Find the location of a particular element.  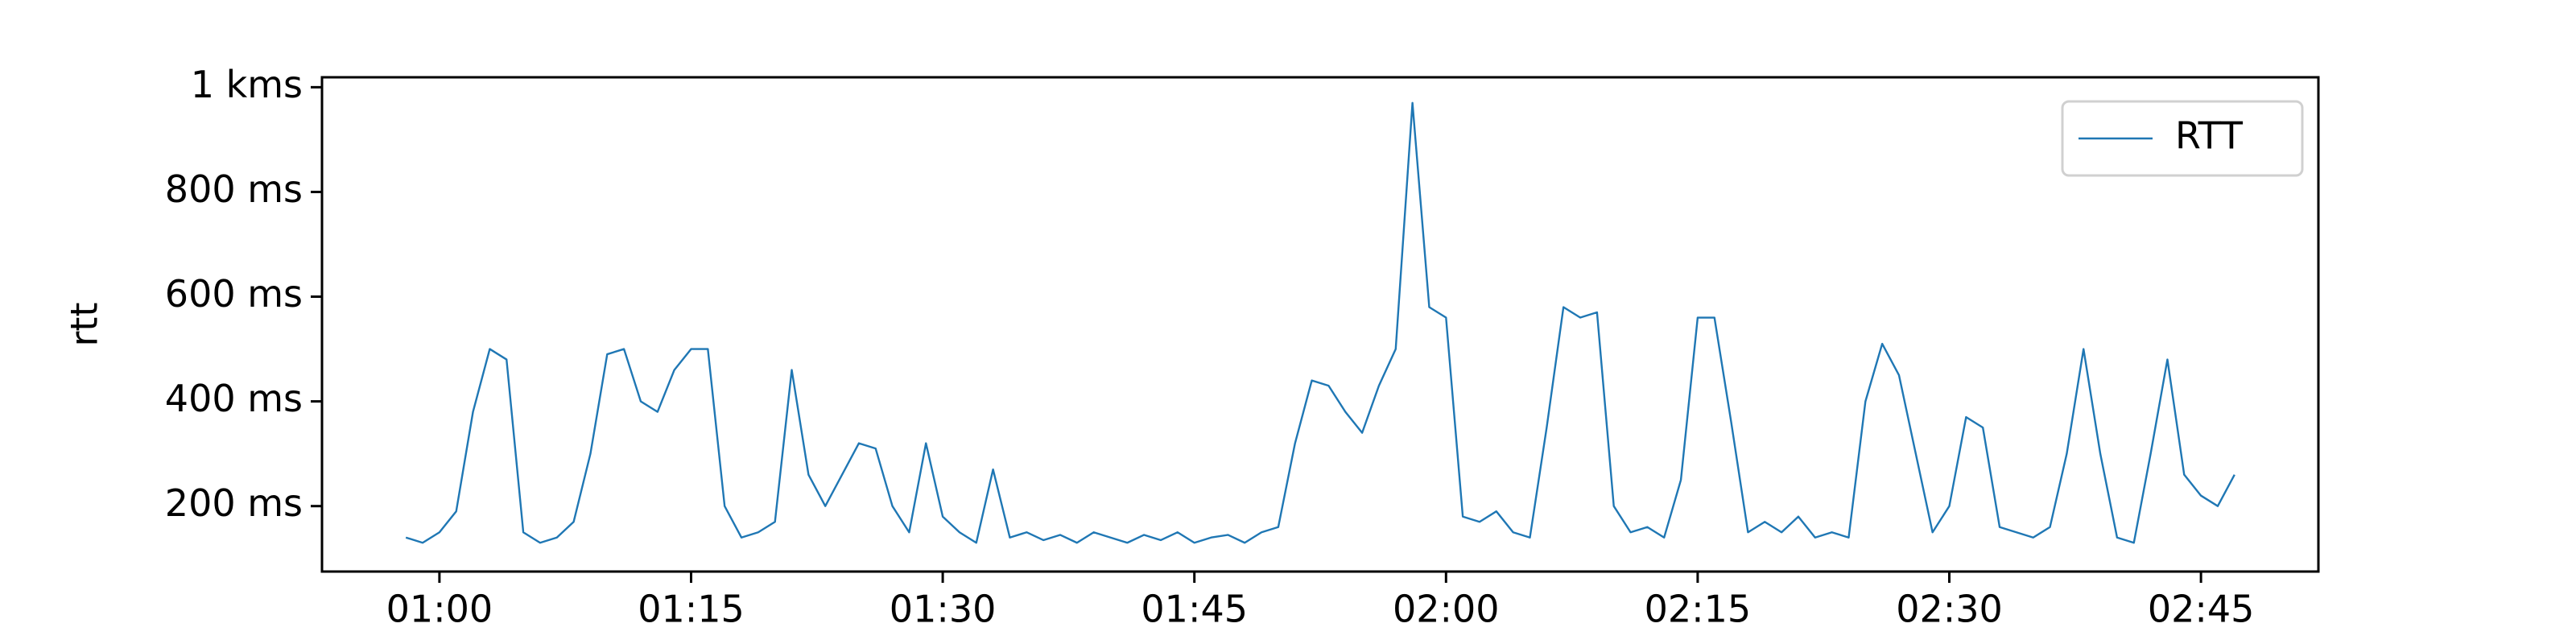

x-tick-label: 02:30 is located at coordinates (1949, 609).